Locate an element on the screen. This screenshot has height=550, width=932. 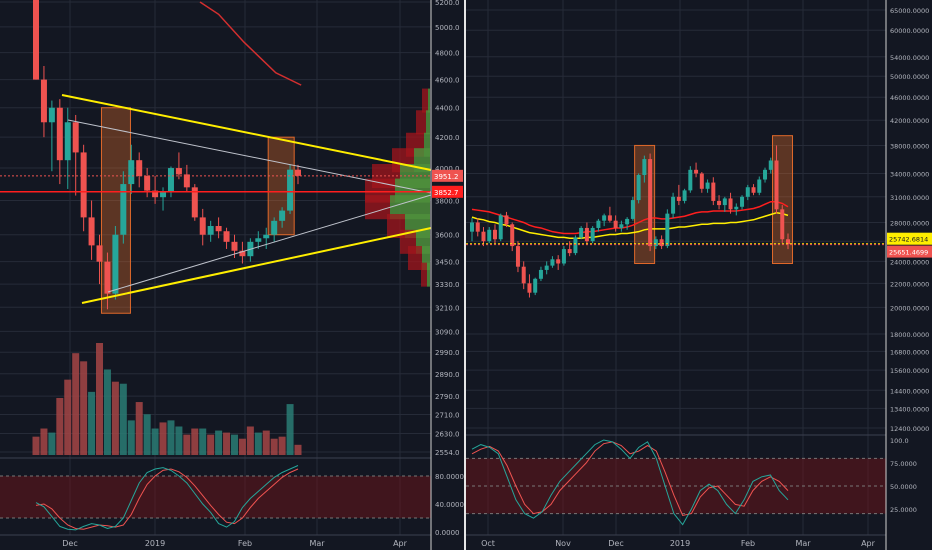
price-tick-label: 2890.0 is located at coordinates (447, 375).